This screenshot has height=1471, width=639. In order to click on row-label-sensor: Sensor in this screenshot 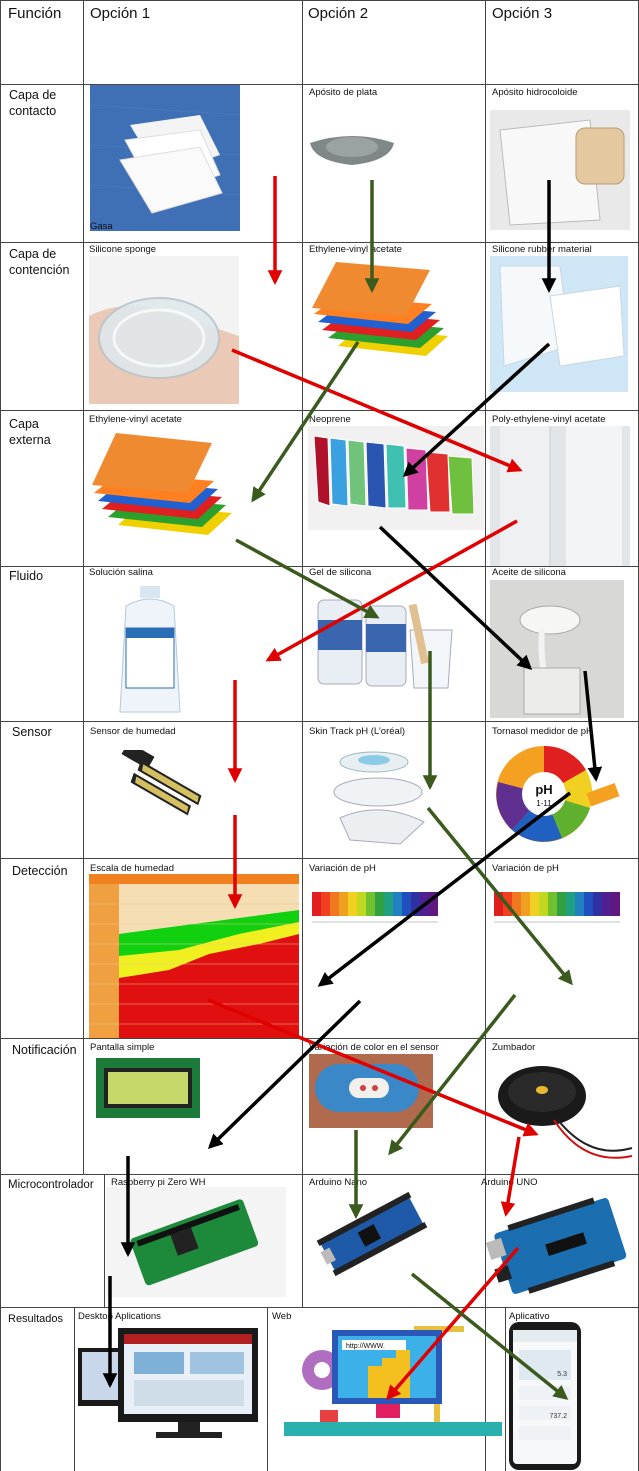, I will do `click(32, 732)`.